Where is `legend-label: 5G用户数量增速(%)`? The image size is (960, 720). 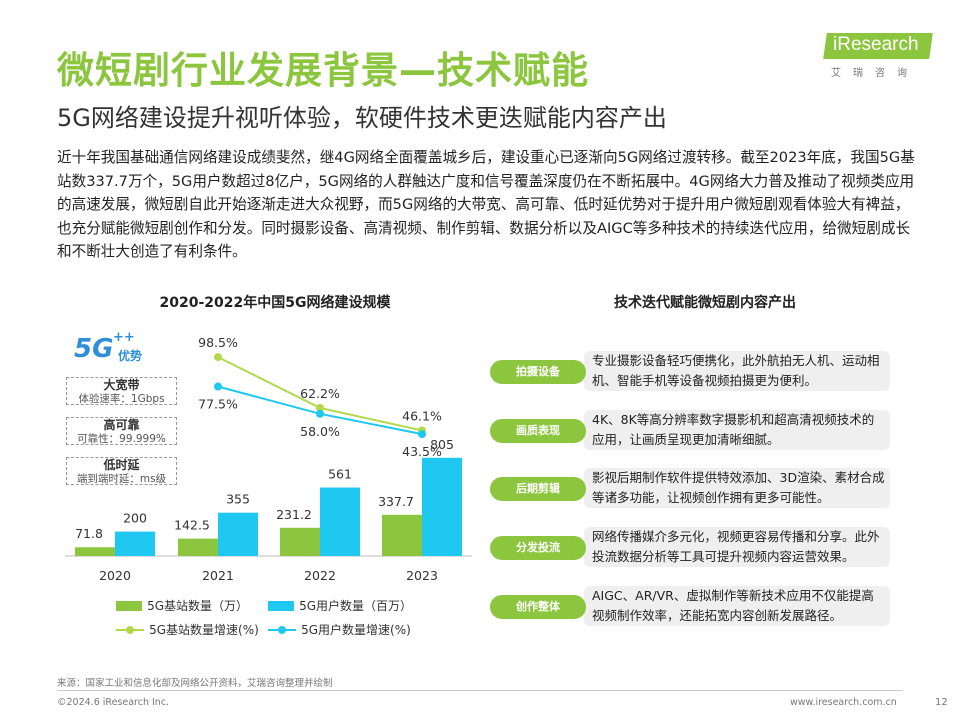 legend-label: 5G用户数量增速(%) is located at coordinates (356, 630).